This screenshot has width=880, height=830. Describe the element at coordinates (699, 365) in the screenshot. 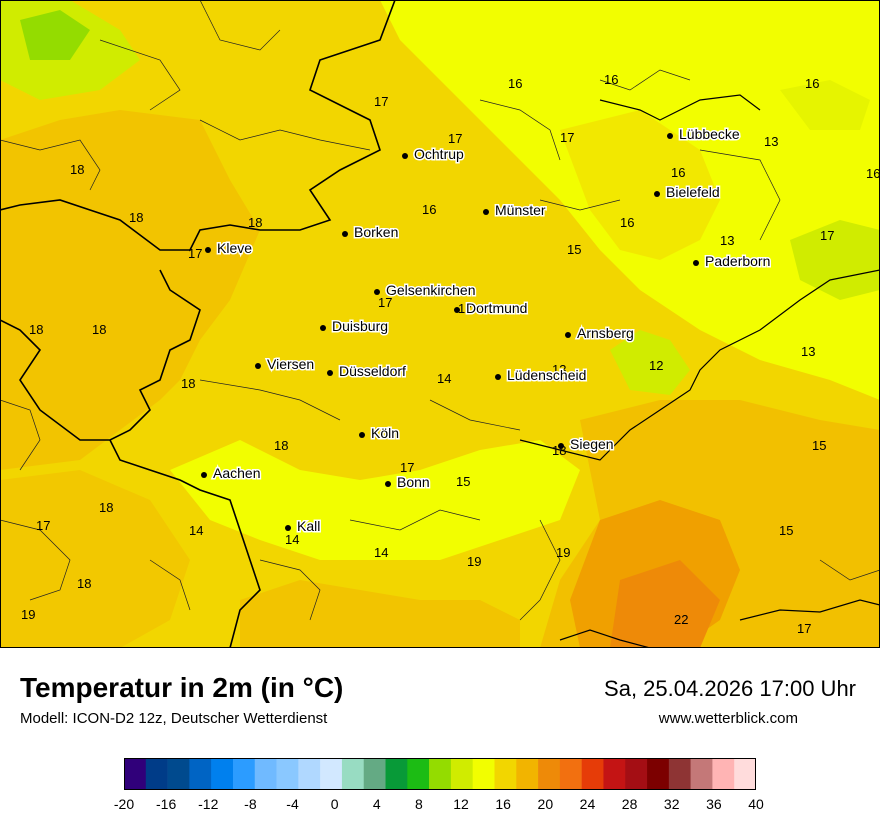

I see `state-border-he` at that location.